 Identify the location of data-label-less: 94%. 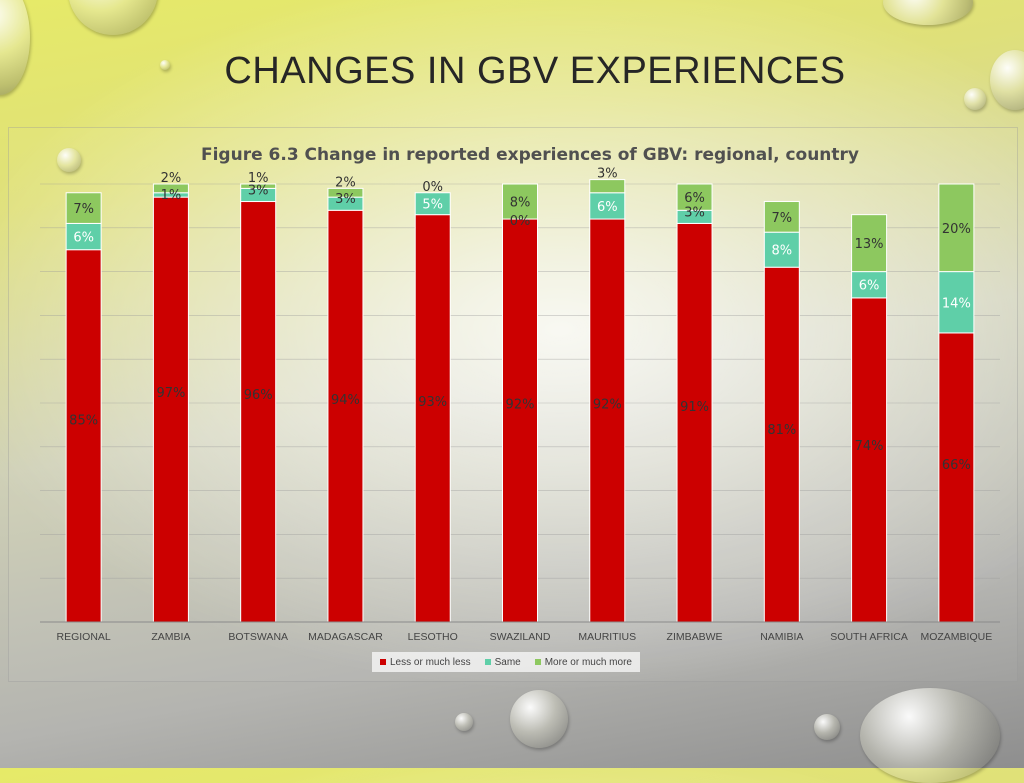
(345, 400).